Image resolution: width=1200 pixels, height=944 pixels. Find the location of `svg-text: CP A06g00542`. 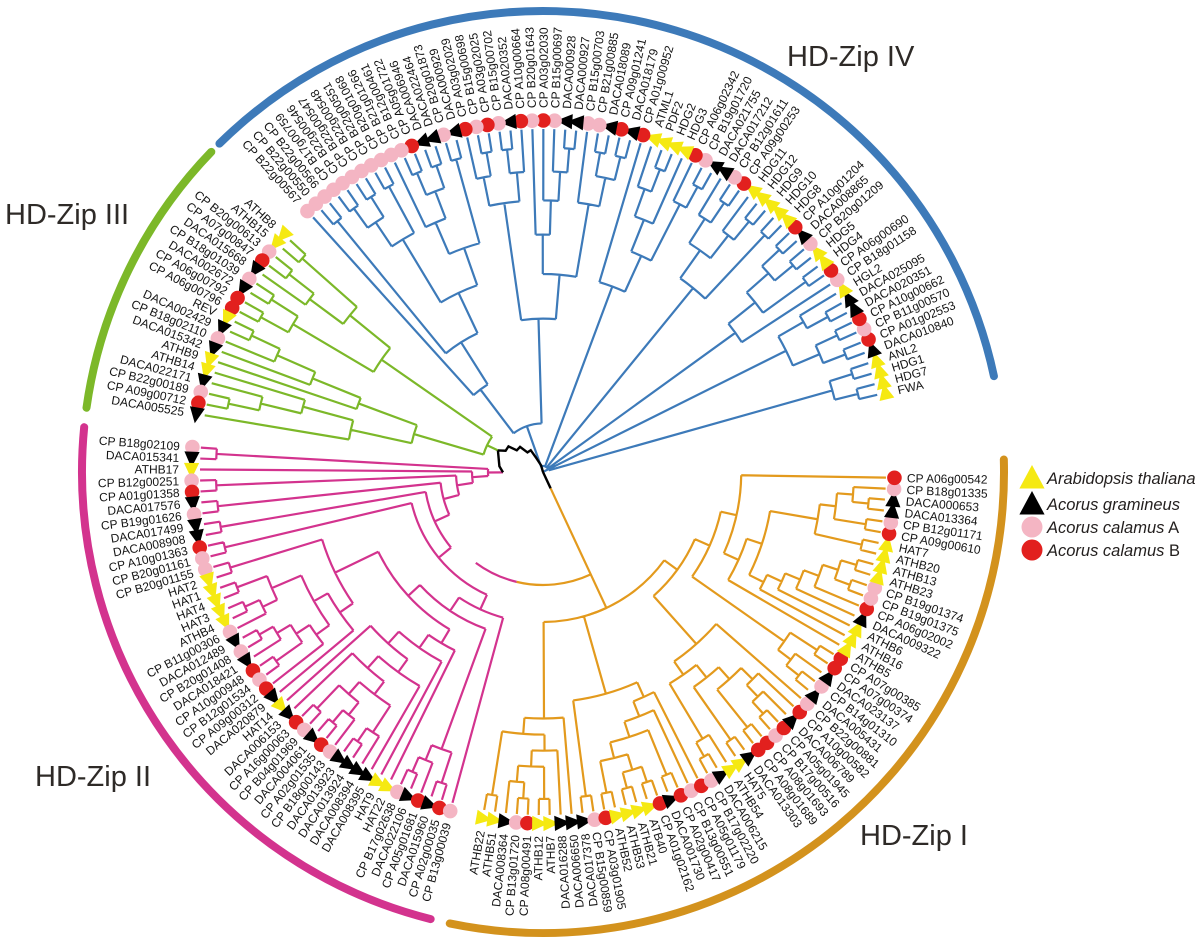

svg-text: CP A06g00542 is located at coordinates (947, 478).